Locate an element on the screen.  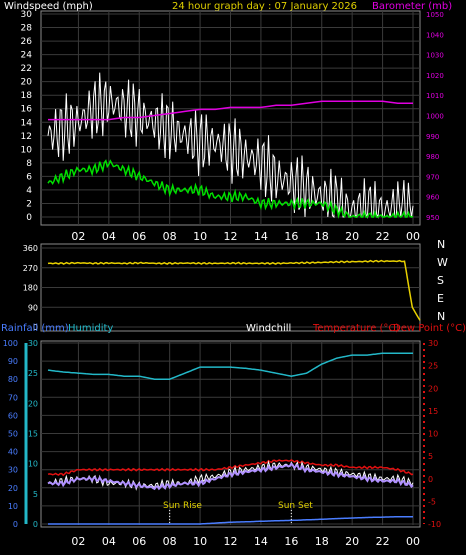
rain-y-tick: 20 is located at coordinates (13, 488).